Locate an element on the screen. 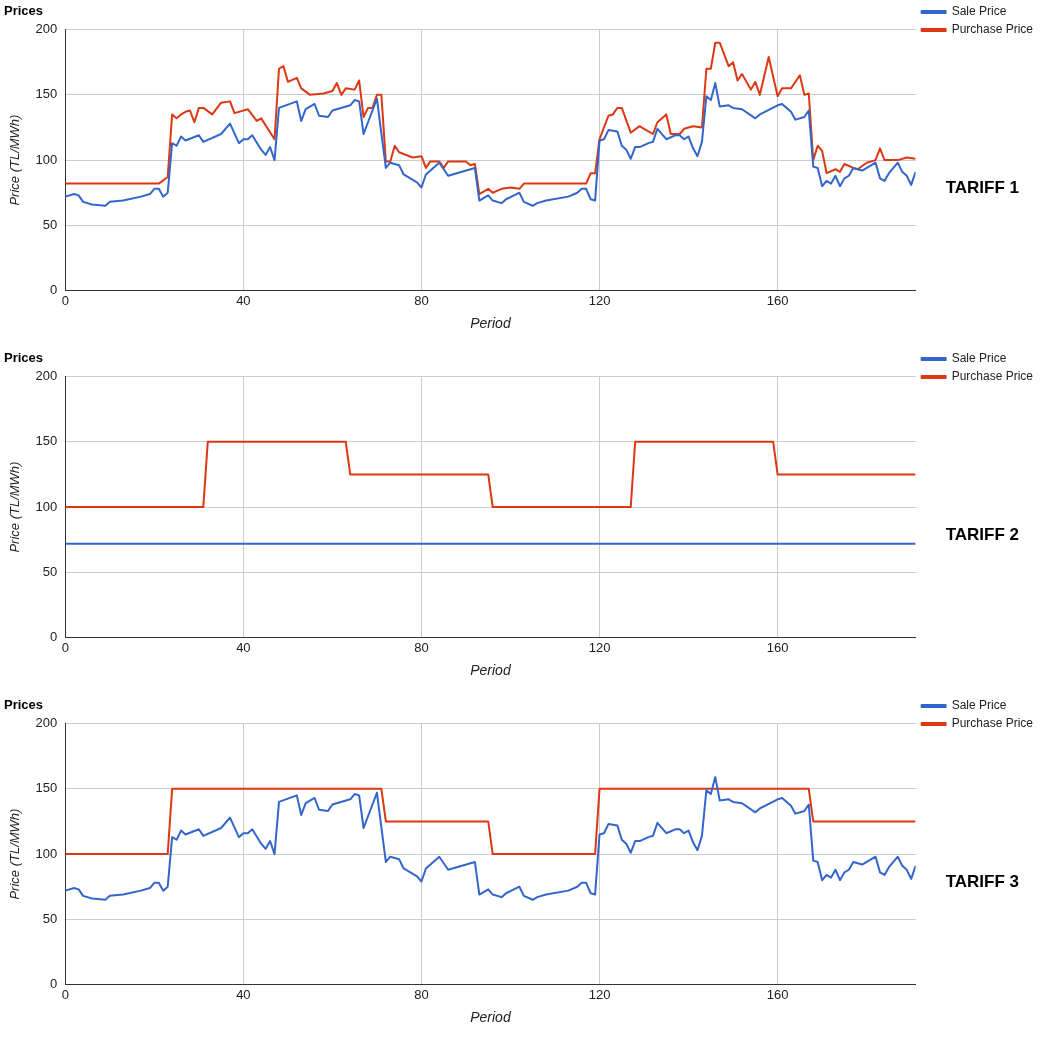 The width and height of the screenshot is (1049, 1043). text: TARIFF 1 is located at coordinates (982, 187).